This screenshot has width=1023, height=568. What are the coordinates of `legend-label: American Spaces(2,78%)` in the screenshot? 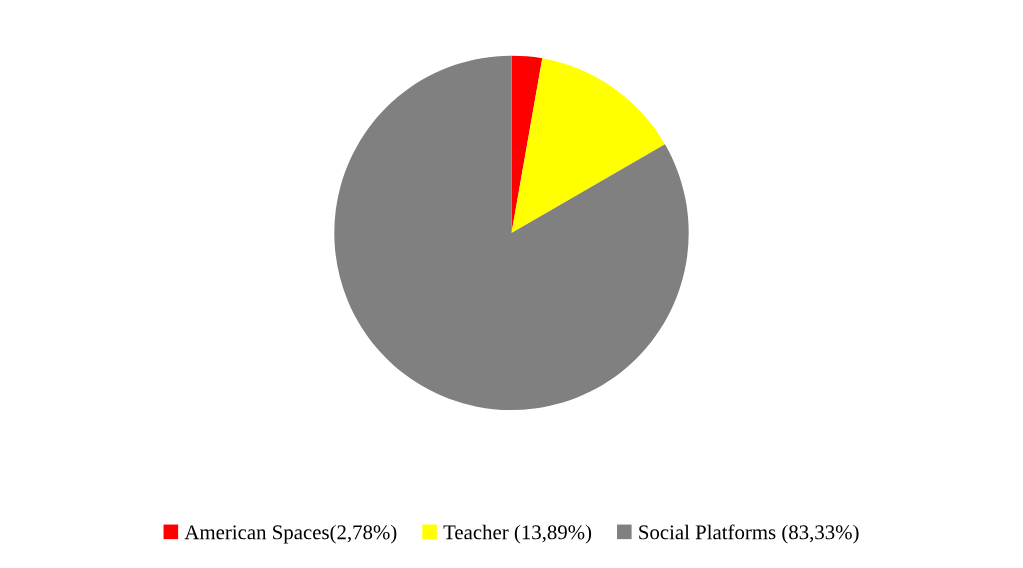 It's located at (290, 534).